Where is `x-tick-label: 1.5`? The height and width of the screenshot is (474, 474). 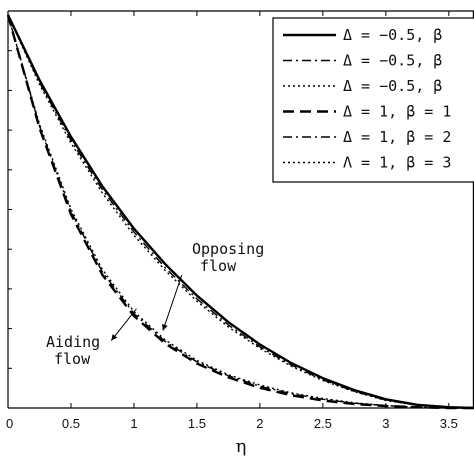
x-tick-label: 1.5 is located at coordinates (197, 423).